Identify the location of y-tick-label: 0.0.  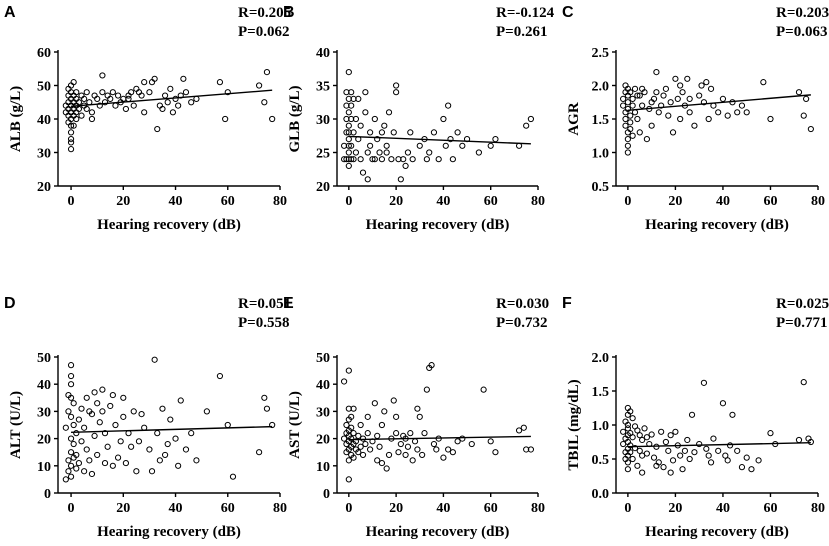
(601, 494).